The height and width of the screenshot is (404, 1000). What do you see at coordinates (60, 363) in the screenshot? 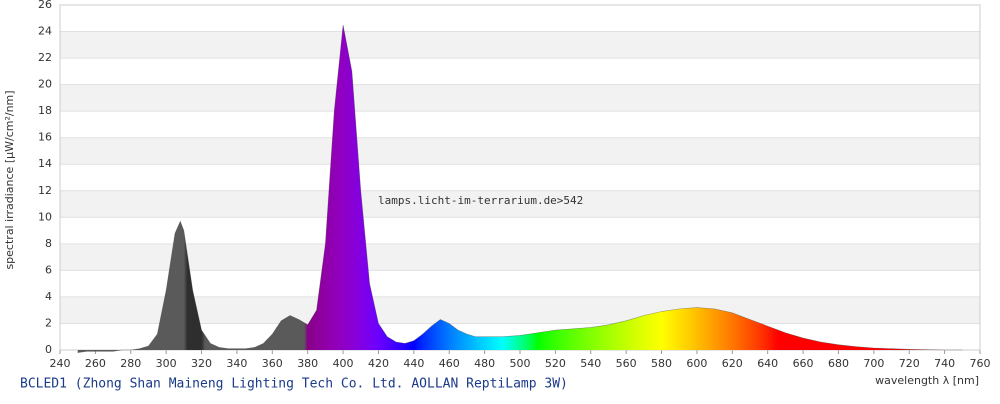
I see `x-tick-label: 240` at bounding box center [60, 363].